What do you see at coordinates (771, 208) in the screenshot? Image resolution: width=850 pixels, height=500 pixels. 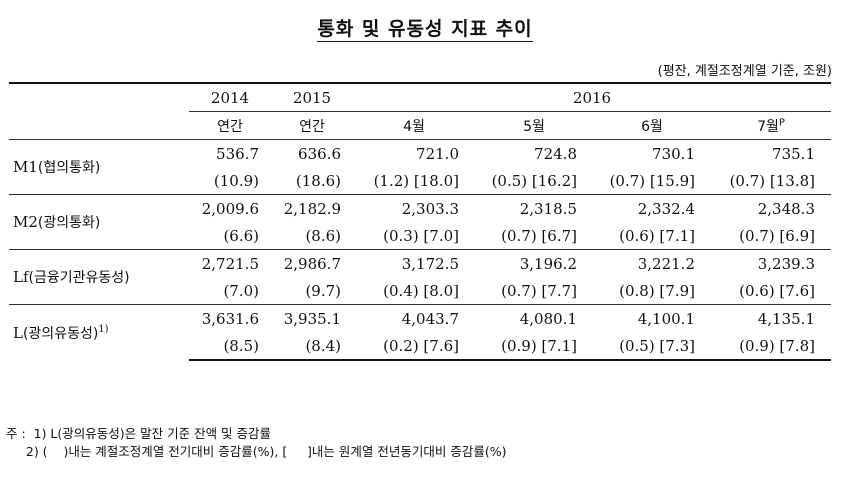 I see `value-cell: 2,348.3` at bounding box center [771, 208].